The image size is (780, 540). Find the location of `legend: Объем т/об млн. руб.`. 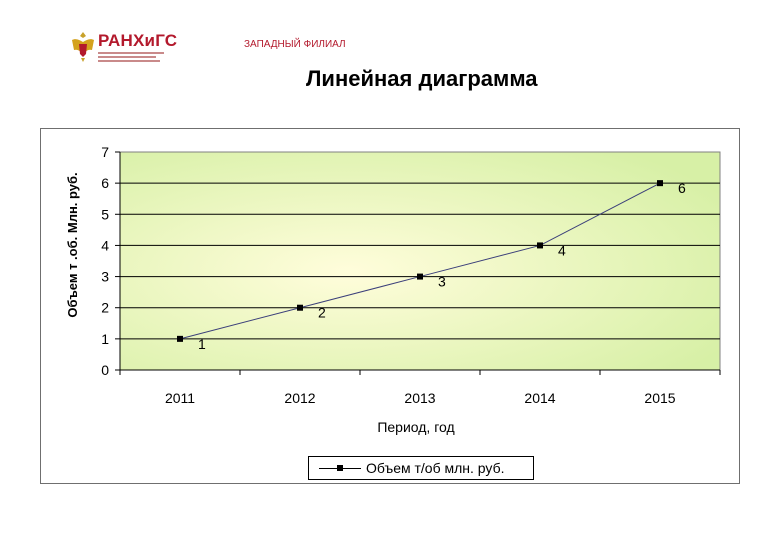

legend: Объем т/об млн. руб. is located at coordinates (421, 468).